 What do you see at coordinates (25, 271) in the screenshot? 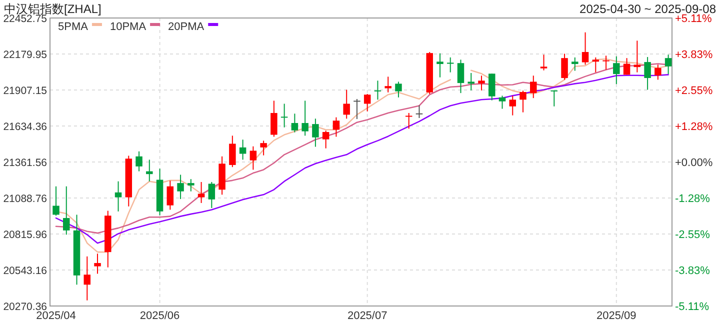
I see `y-tick-label: 20543.16` at bounding box center [25, 271].